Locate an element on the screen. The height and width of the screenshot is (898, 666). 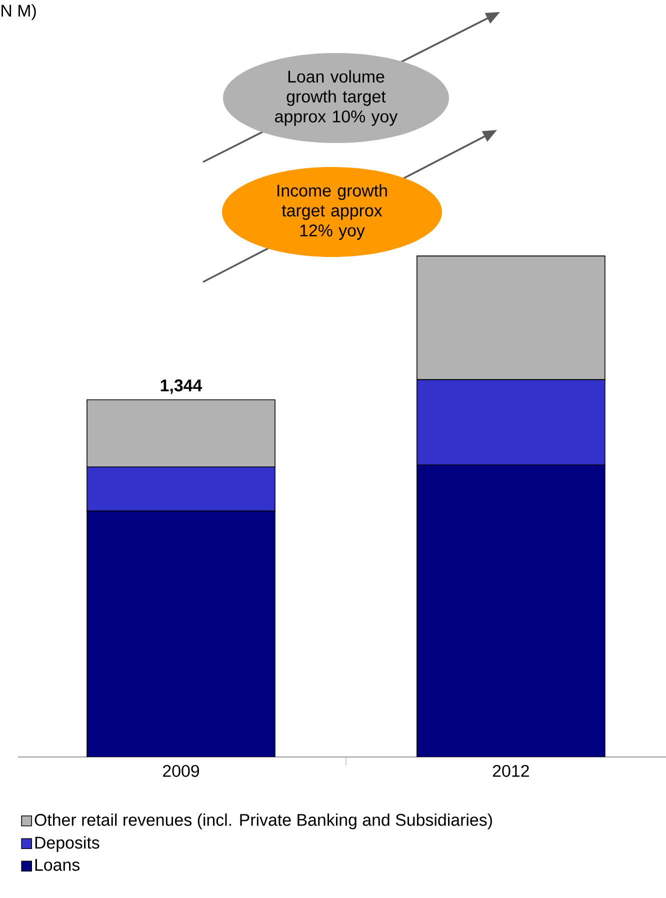
text: Income growth target approx 12% yoy is located at coordinates (332, 212).